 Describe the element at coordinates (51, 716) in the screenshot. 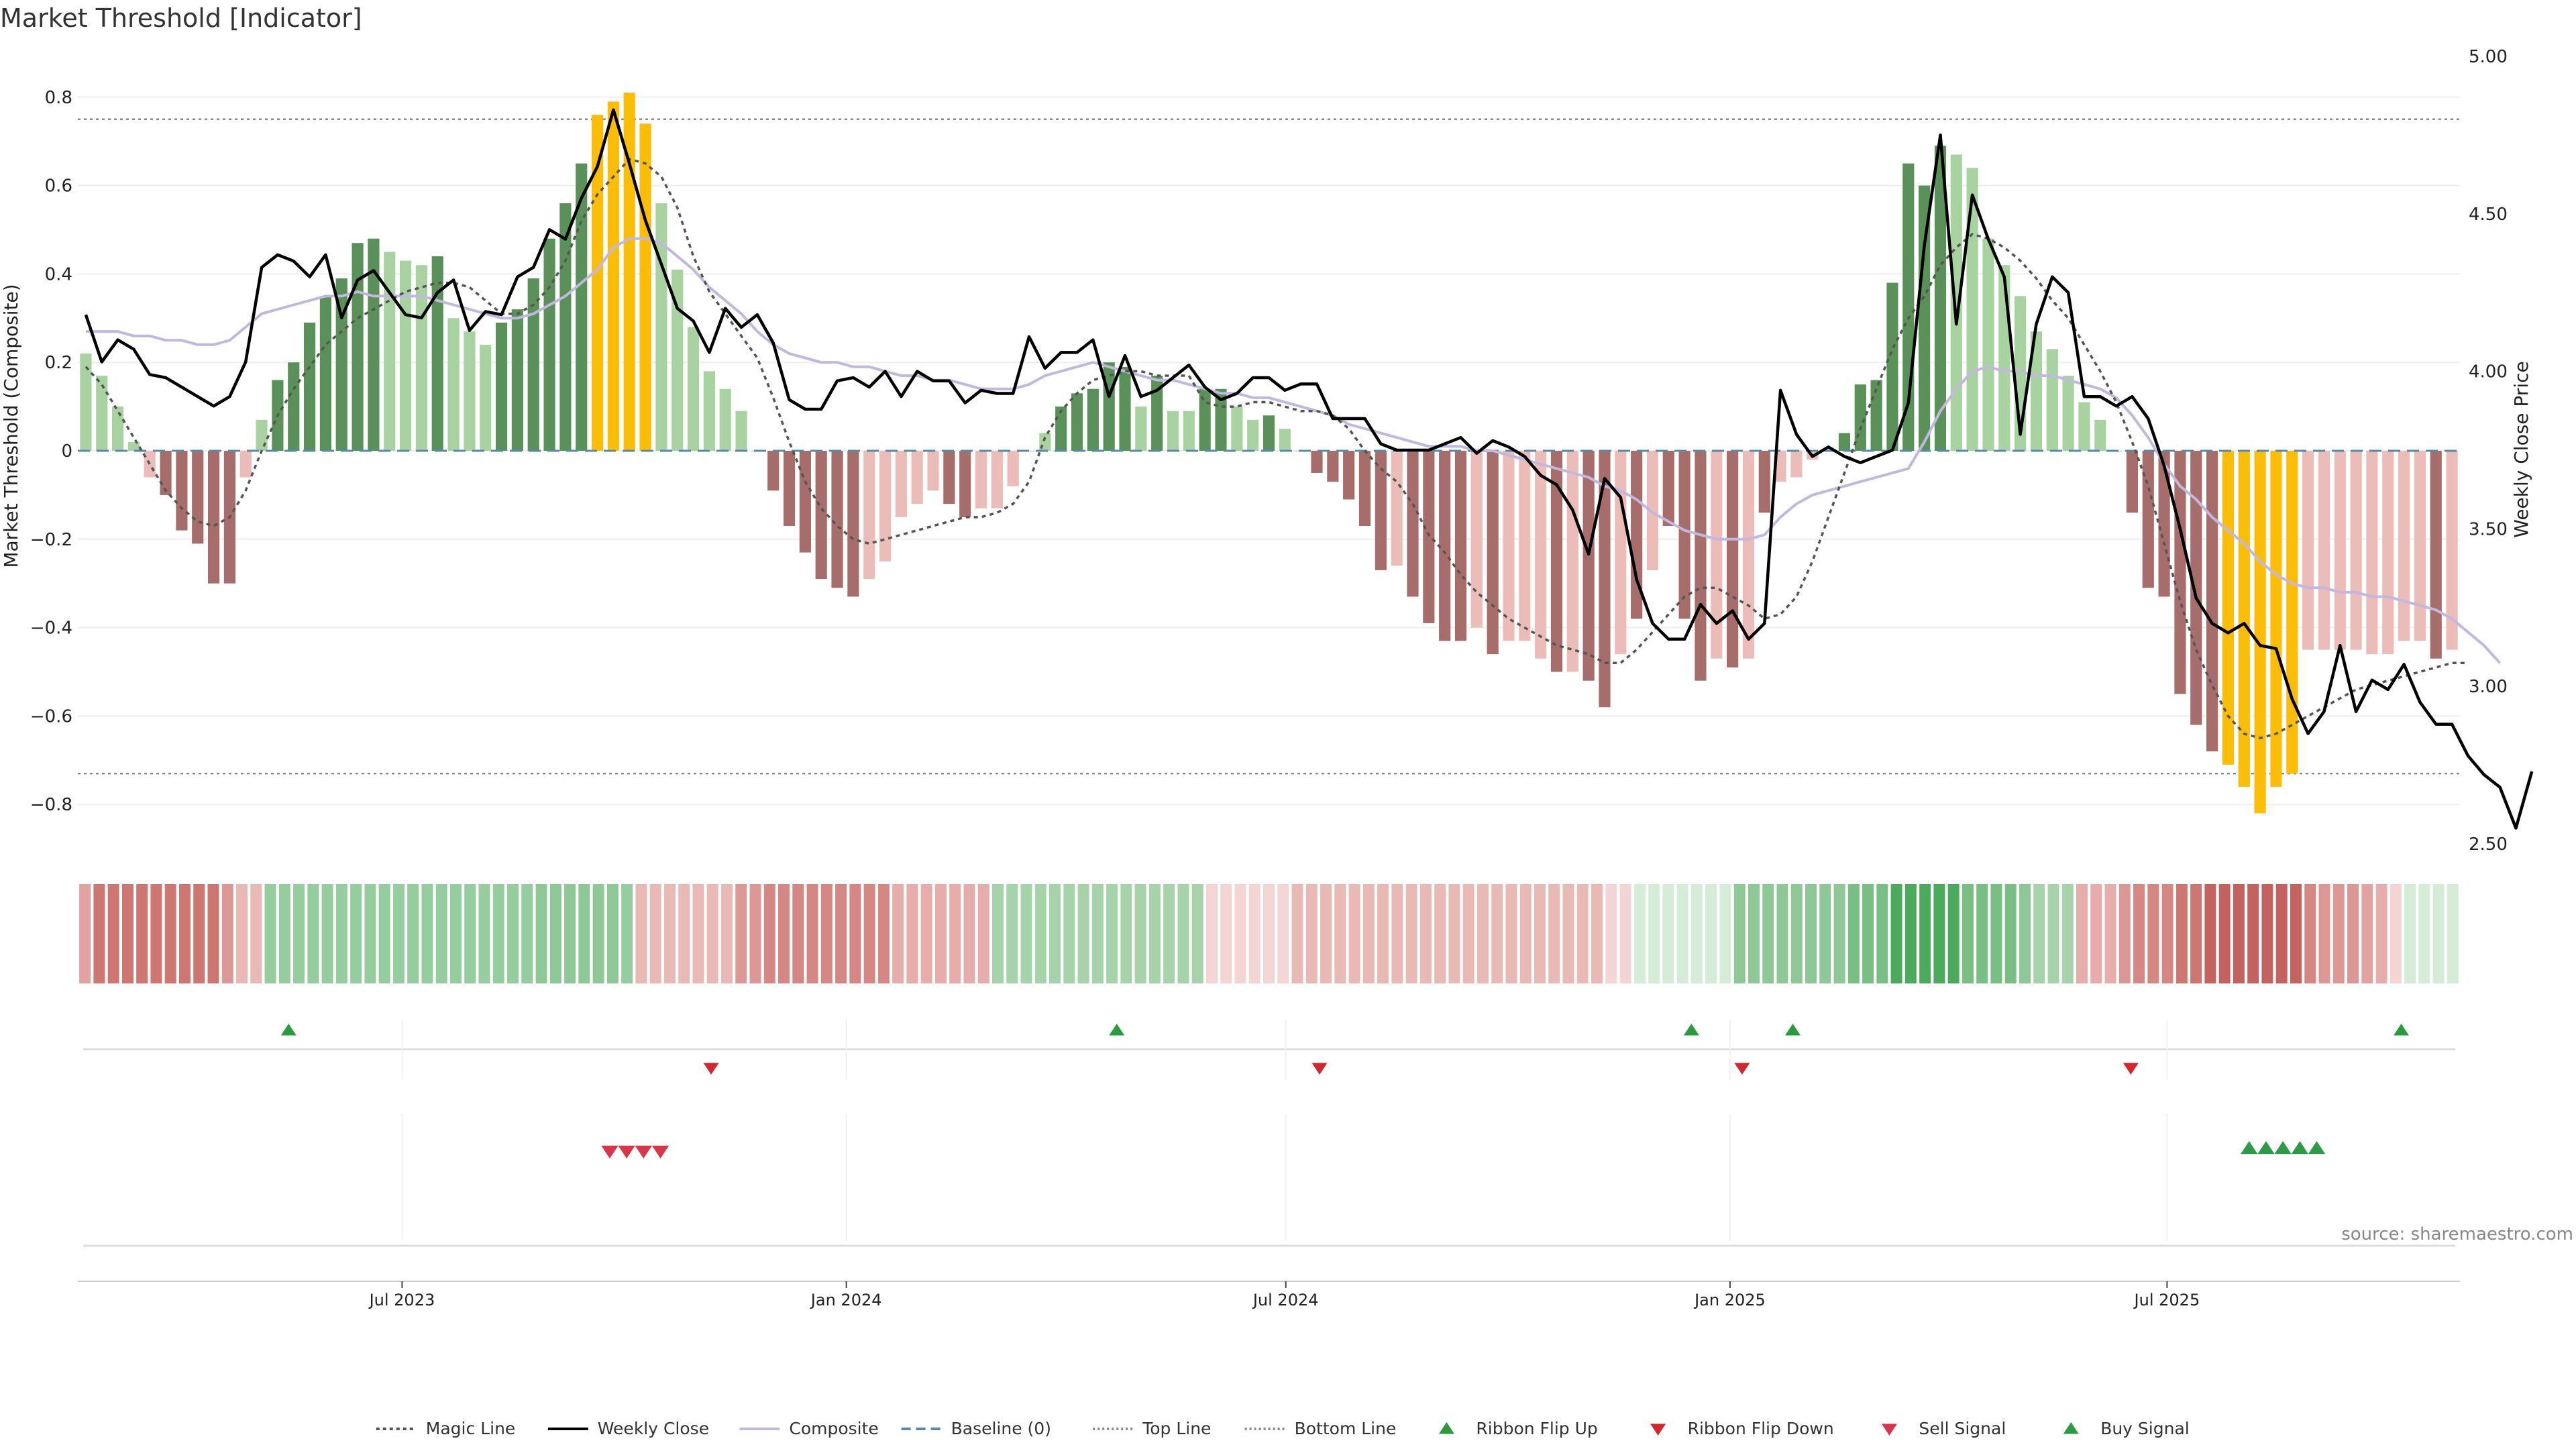

I see `left-y-tick-label: −0.6` at that location.